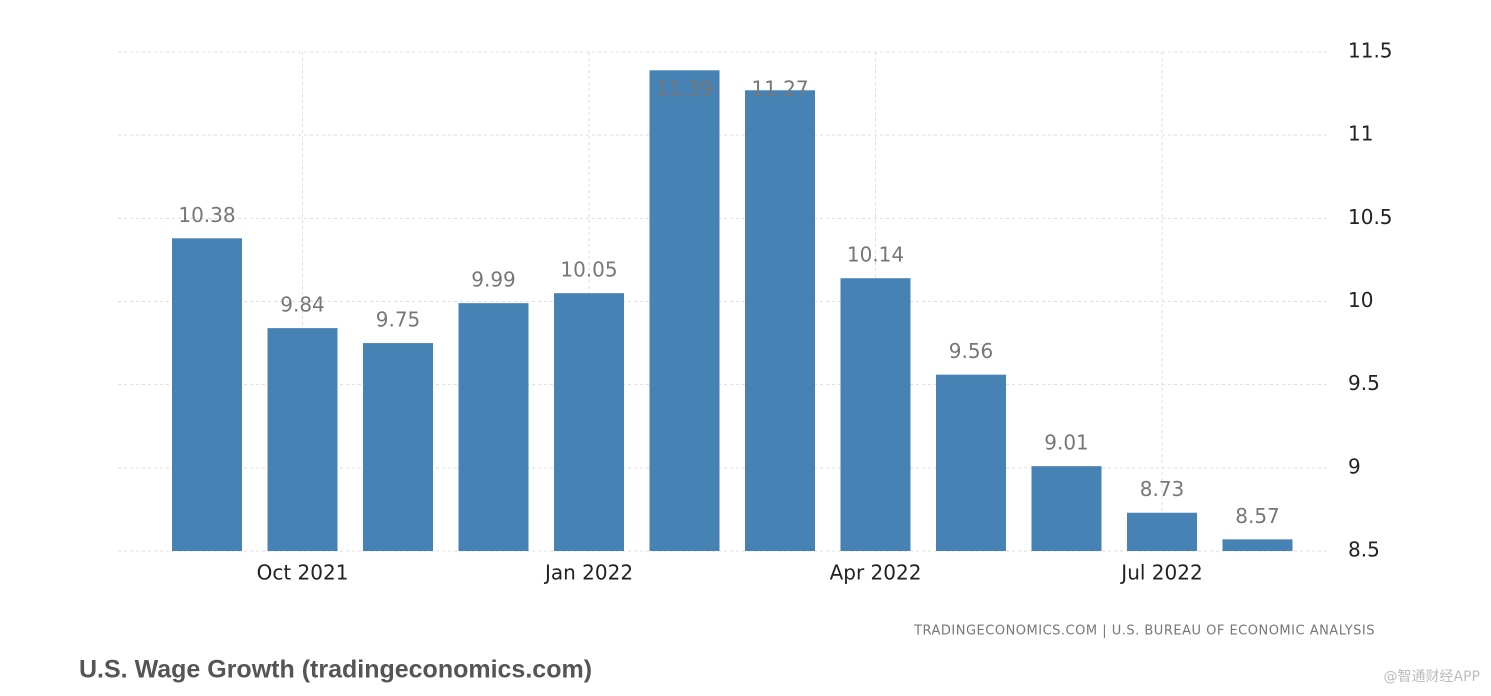 Image resolution: width=1491 pixels, height=696 pixels. Describe the element at coordinates (779, 89) in the screenshot. I see `value-label: 11.27` at that location.